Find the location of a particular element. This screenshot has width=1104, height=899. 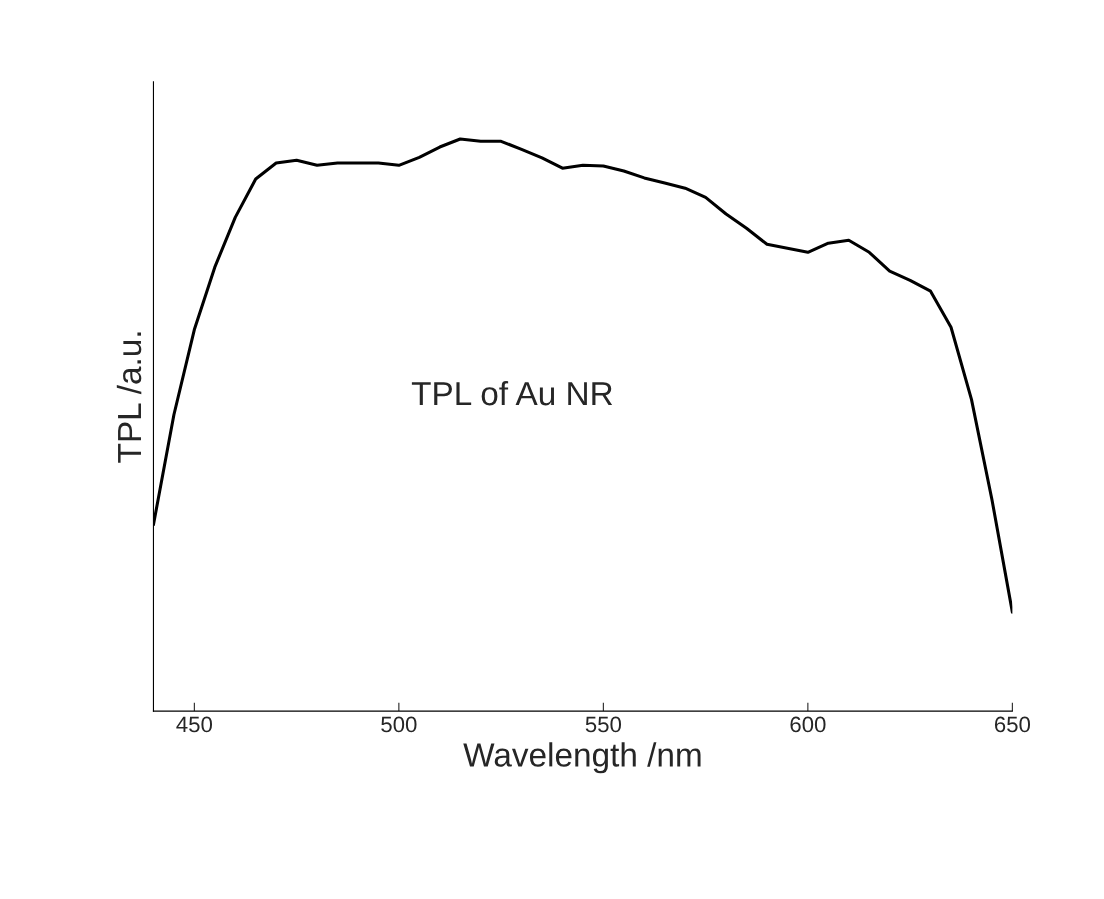

x-tick-label: 650 is located at coordinates (1012, 724).